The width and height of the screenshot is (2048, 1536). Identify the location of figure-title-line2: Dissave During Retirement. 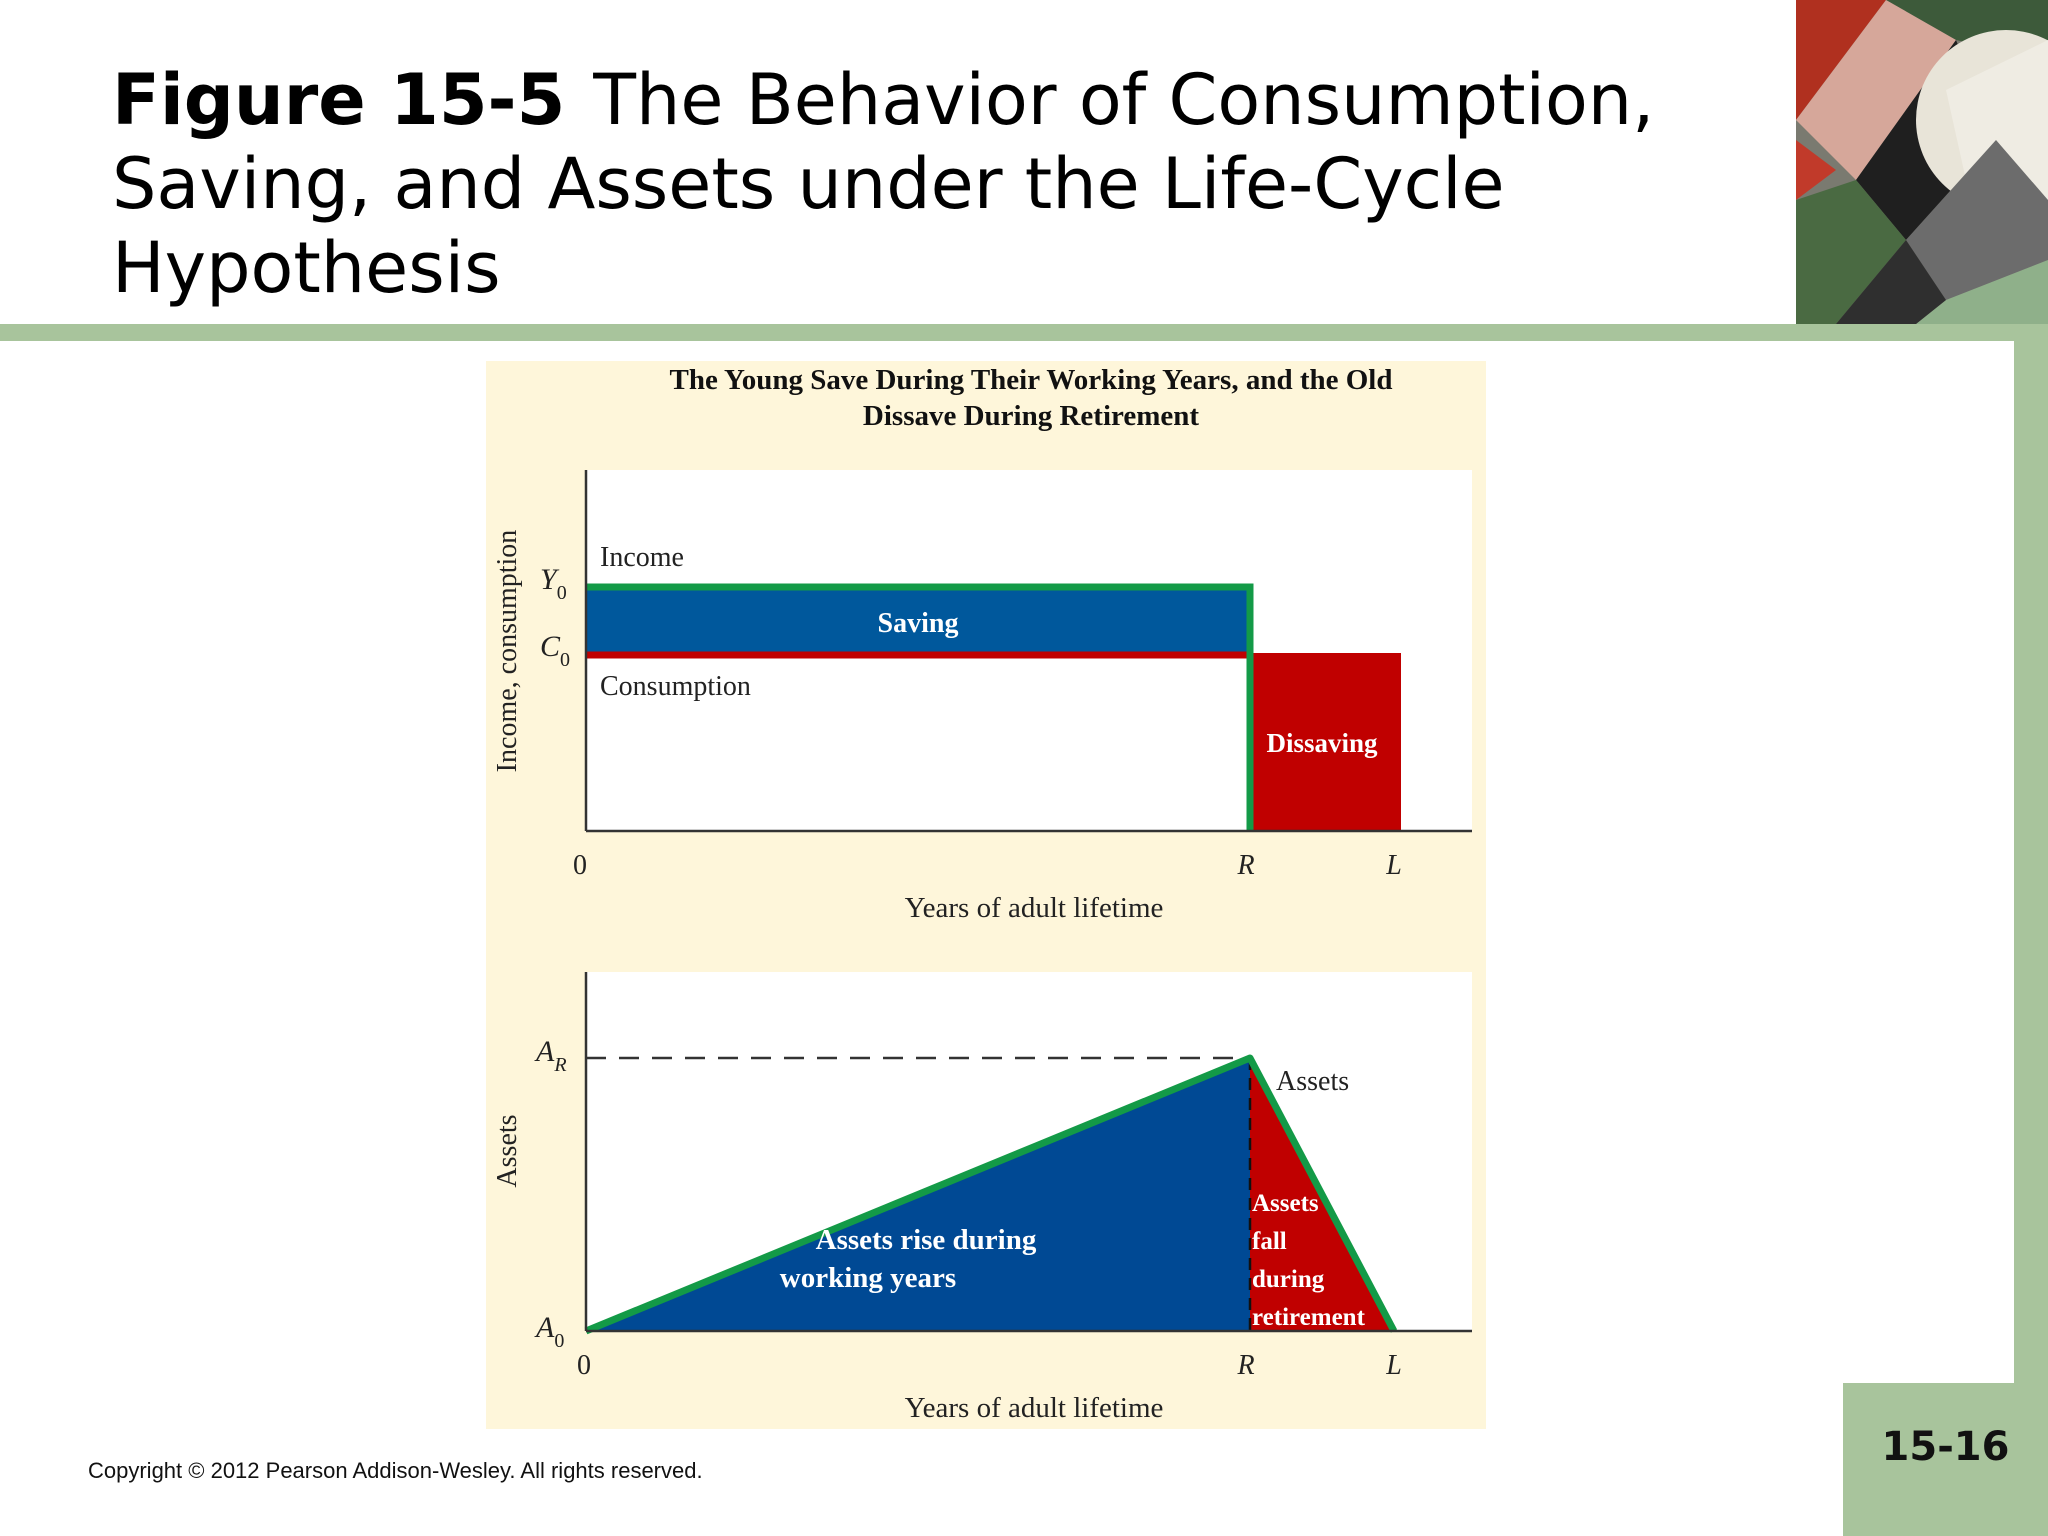
(1031, 416).